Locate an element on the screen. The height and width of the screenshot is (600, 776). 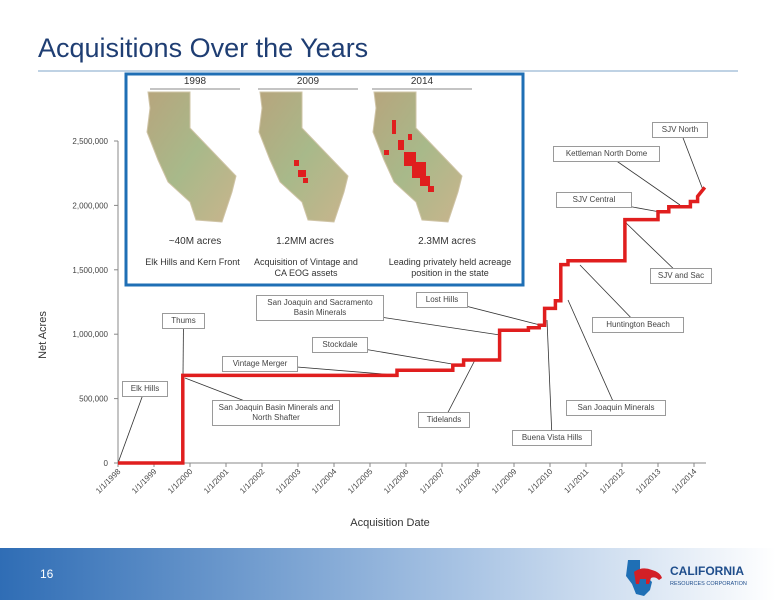
annotation: Lost Hills is located at coordinates (442, 300).